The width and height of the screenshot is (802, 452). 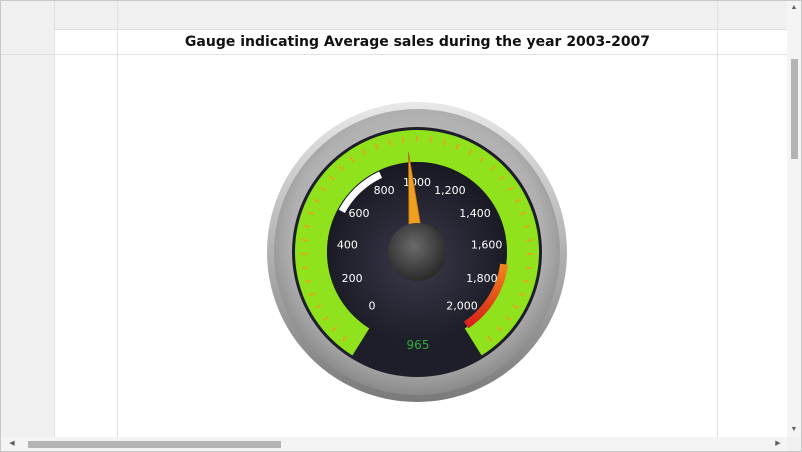 I want to click on scale-label: 200, so click(x=352, y=278).